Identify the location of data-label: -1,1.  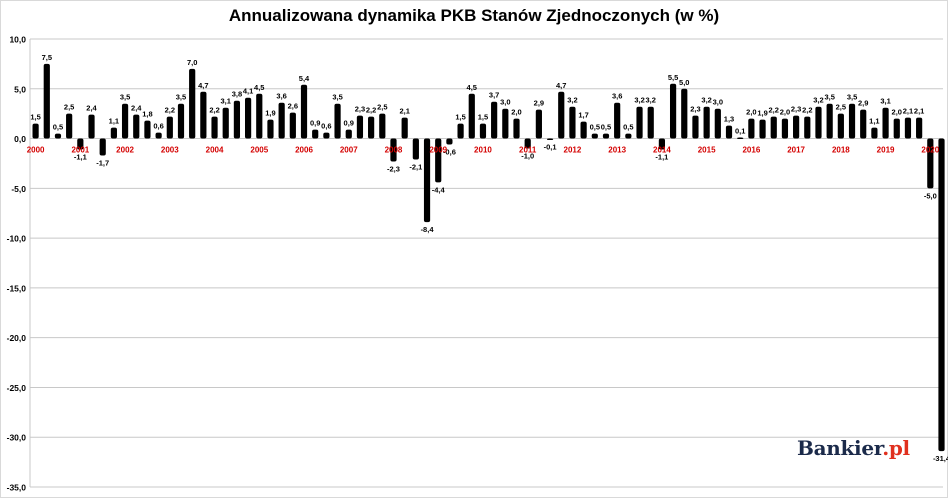
(661, 157).